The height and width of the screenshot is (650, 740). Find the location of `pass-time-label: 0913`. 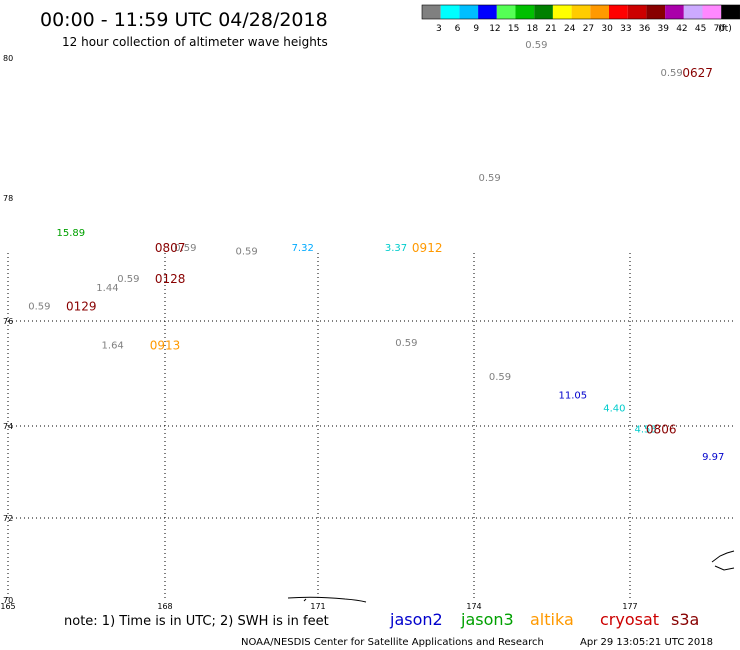

pass-time-label: 0913 is located at coordinates (165, 346).